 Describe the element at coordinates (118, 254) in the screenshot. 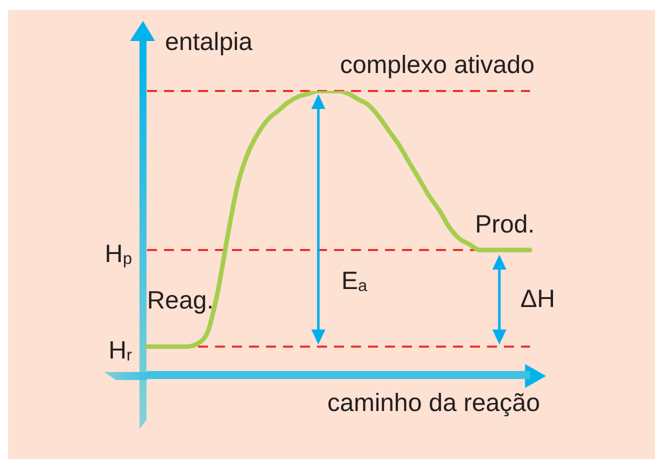

I see `ref-line-label: H$_{p}$` at that location.